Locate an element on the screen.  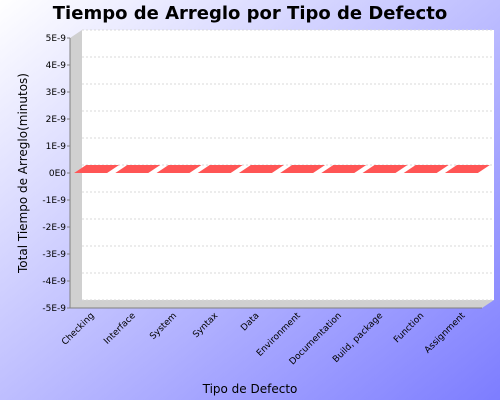
y-tick-label: -4E-9 is located at coordinates (54, 282).